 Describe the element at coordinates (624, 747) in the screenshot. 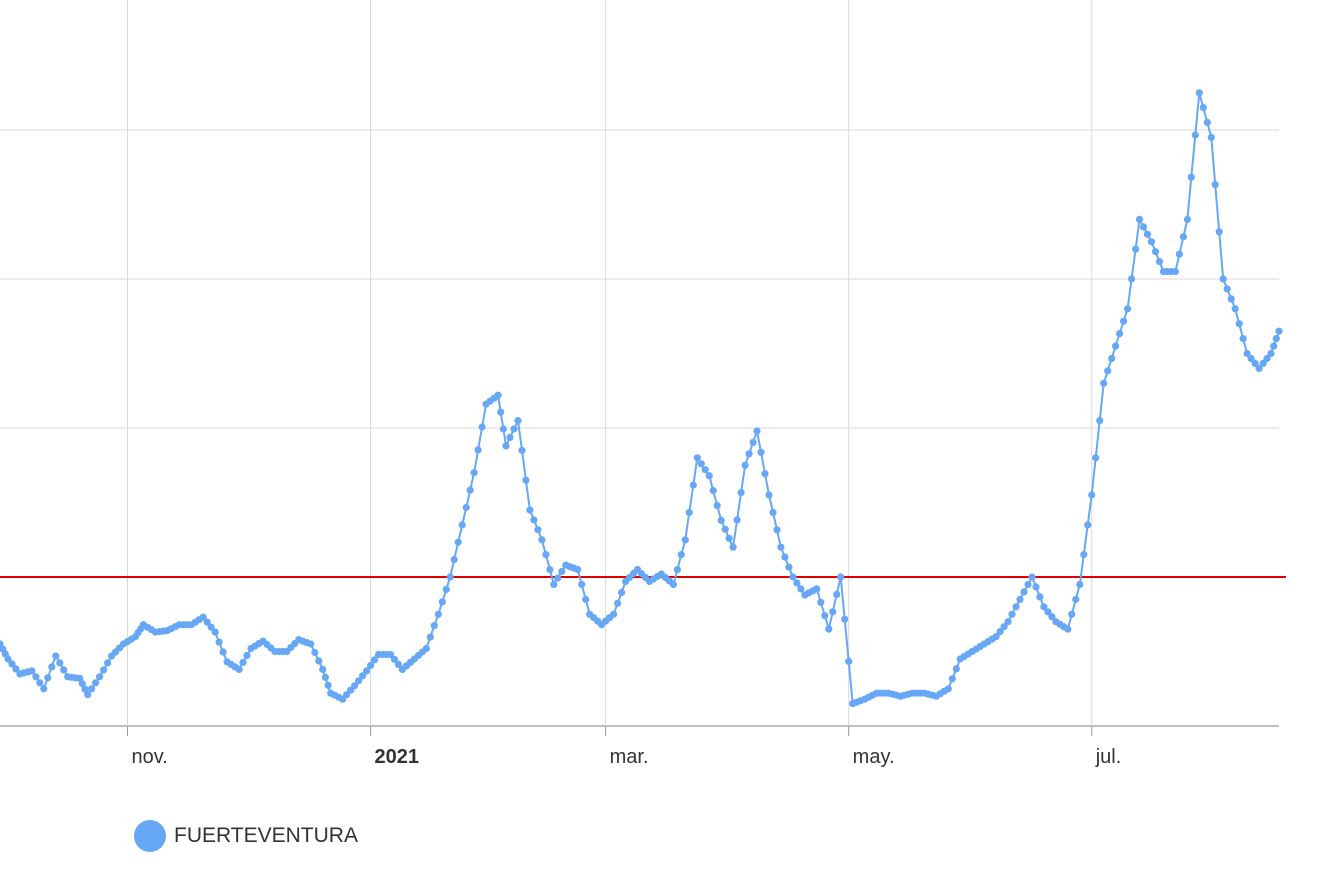

I see `x-axis: nov. 2021 mar. may. jul.` at that location.